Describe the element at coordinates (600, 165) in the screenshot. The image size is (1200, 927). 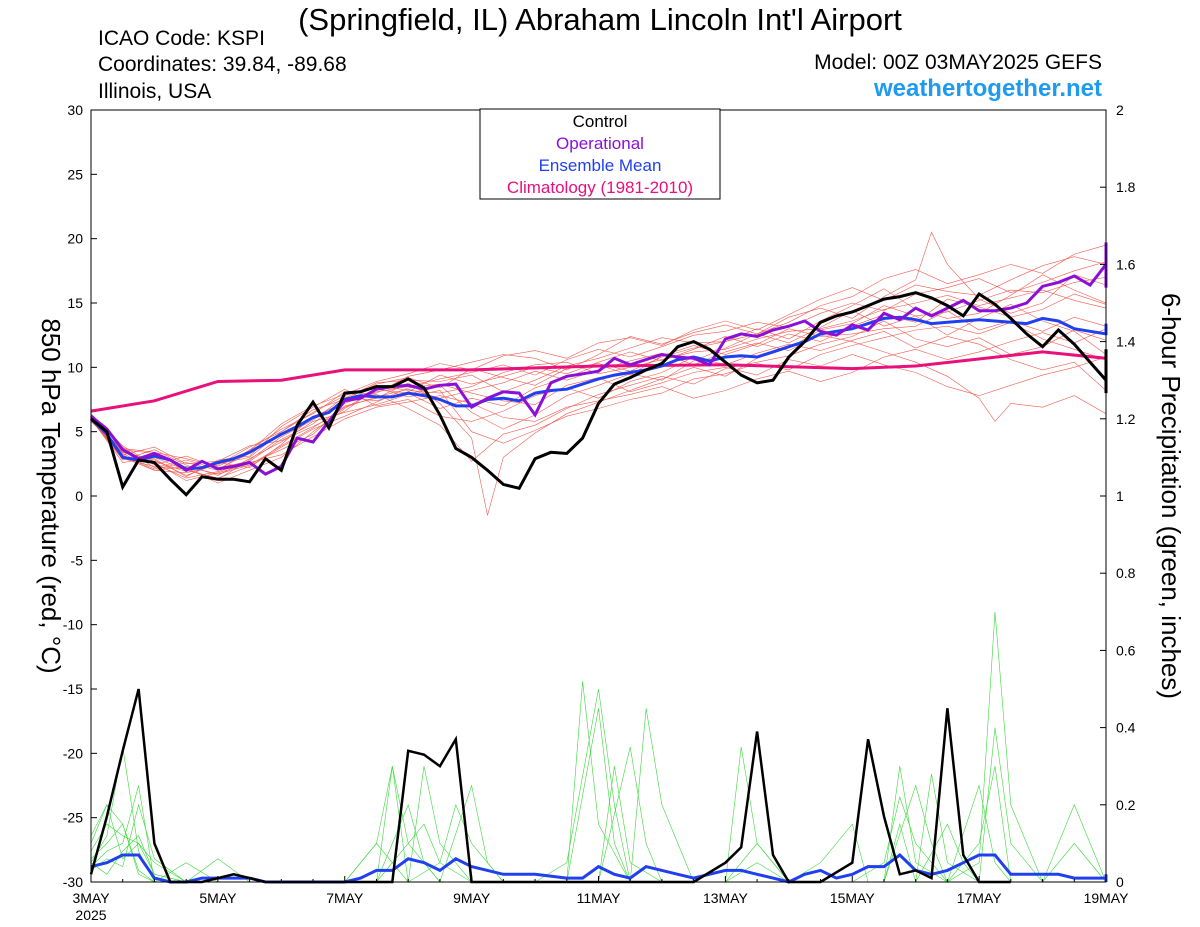
I see `legend-entry: Ensemble Mean` at that location.